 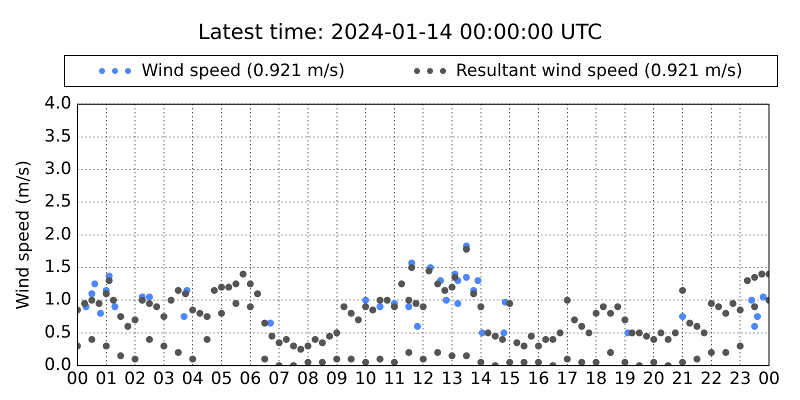 What do you see at coordinates (481, 379) in the screenshot?
I see `x-tick-label: 14` at bounding box center [481, 379].